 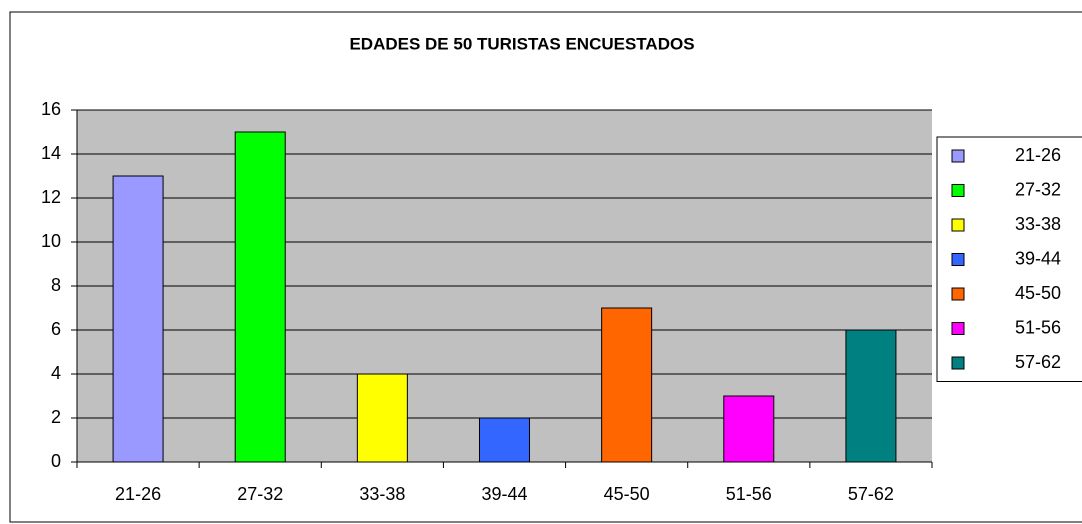 What do you see at coordinates (1038, 327) in the screenshot?
I see `legend-label: 51-56` at bounding box center [1038, 327].